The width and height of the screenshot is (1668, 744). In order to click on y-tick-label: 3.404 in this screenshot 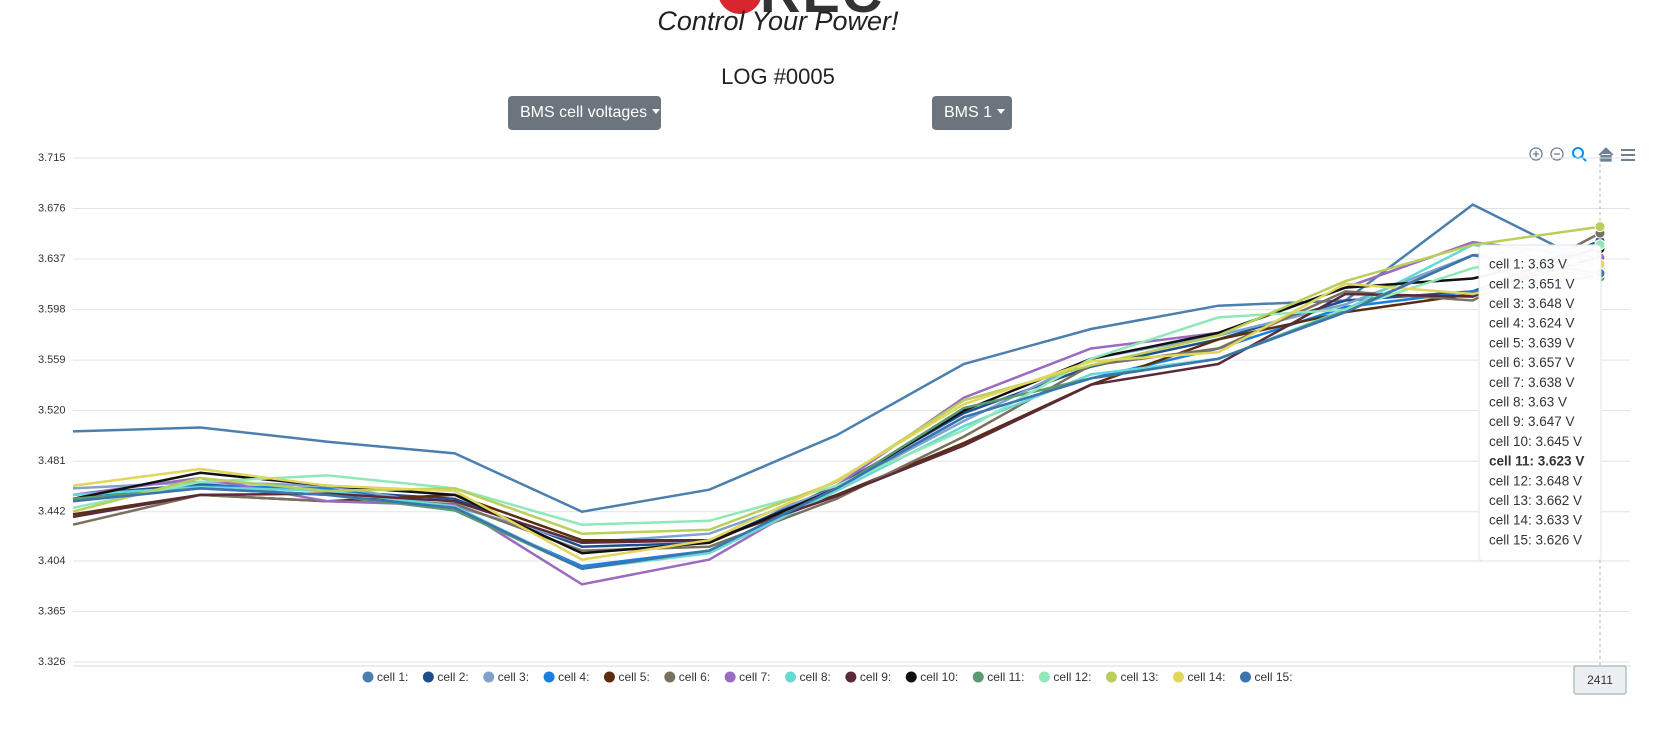, I will do `click(52, 561)`.